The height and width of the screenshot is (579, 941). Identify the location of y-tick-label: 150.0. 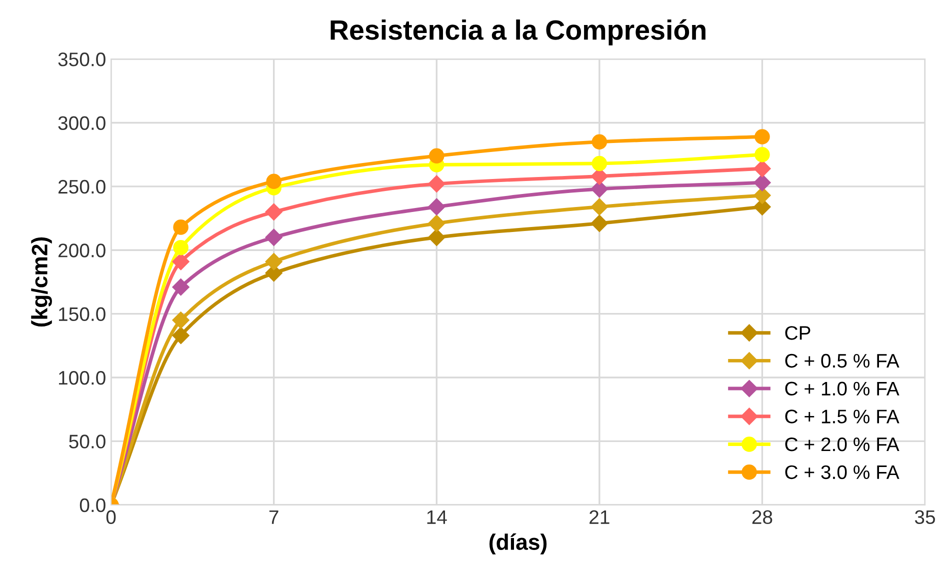
(82, 314).